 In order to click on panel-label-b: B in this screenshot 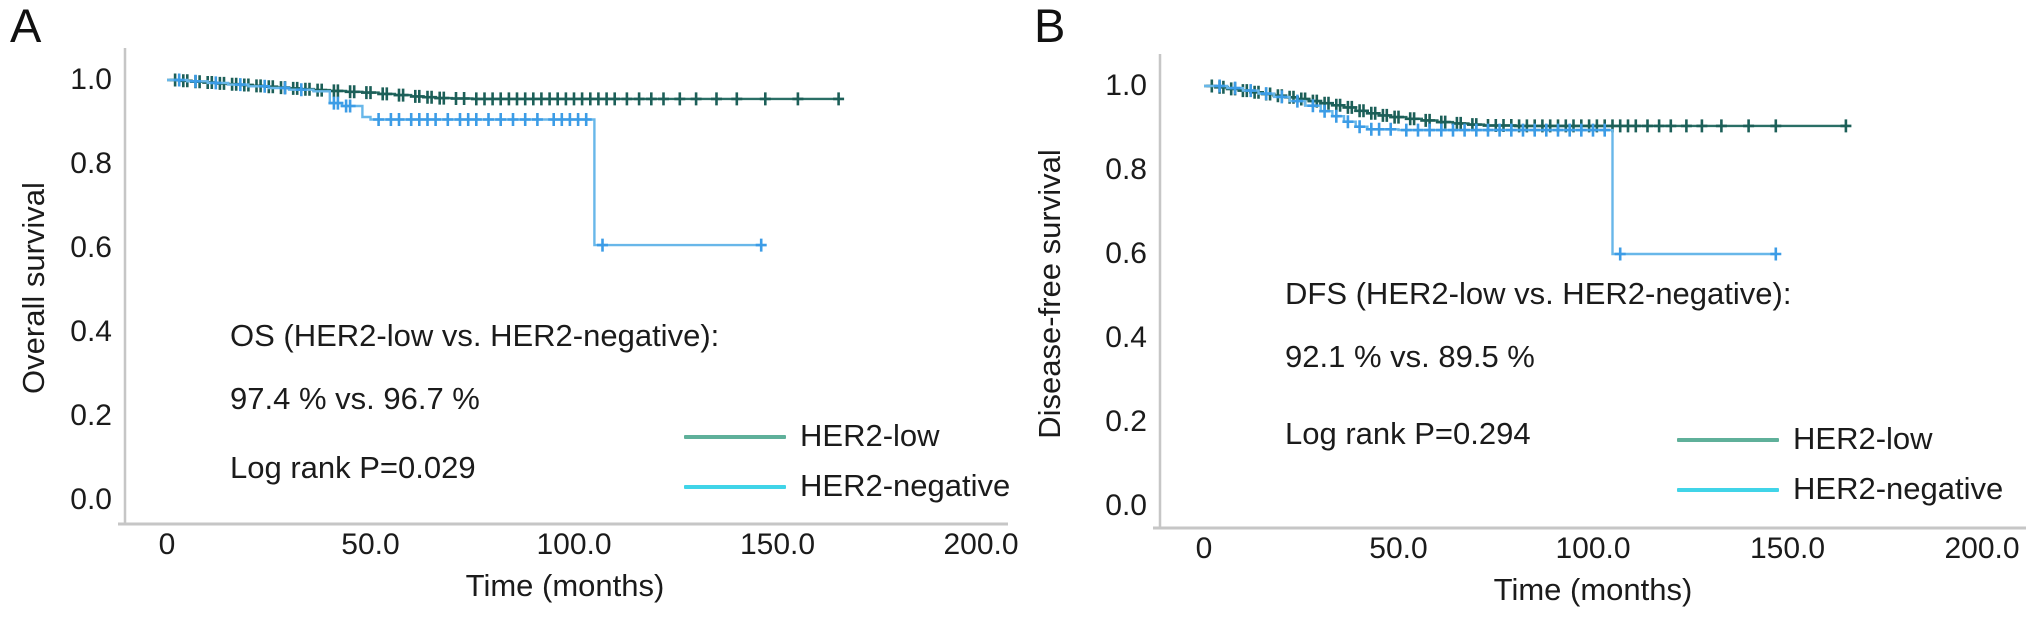, I will do `click(1050, 26)`.